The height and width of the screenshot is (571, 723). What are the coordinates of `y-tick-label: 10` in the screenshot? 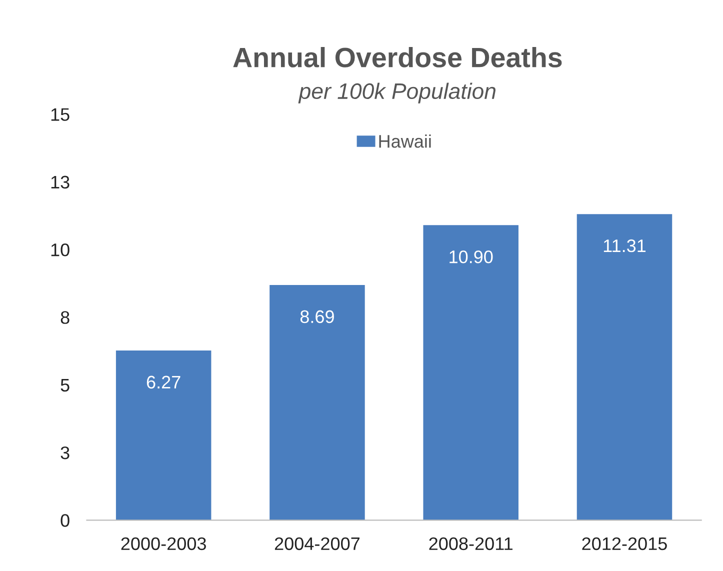 It's located at (60, 249).